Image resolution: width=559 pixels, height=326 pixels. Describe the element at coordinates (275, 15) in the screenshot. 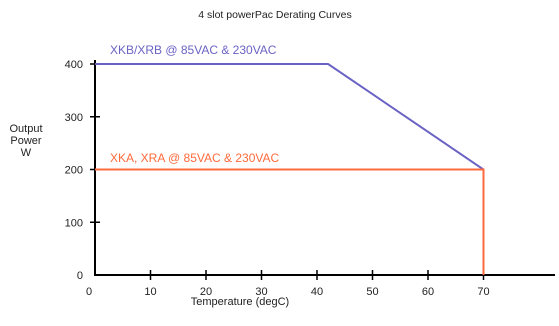

I see `chart-title: 4 slot powerPac Derating Curves` at that location.